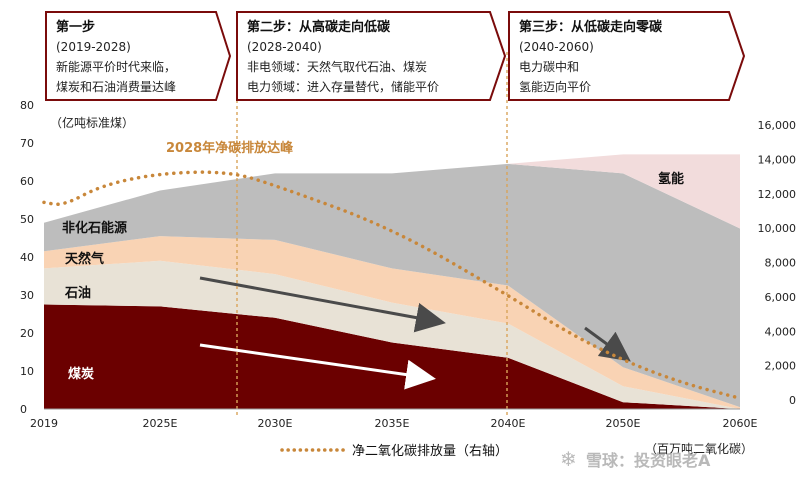 The width and height of the screenshot is (800, 486). I want to click on legend: 净二氧化碳排放量（右轴）, so click(394, 451).